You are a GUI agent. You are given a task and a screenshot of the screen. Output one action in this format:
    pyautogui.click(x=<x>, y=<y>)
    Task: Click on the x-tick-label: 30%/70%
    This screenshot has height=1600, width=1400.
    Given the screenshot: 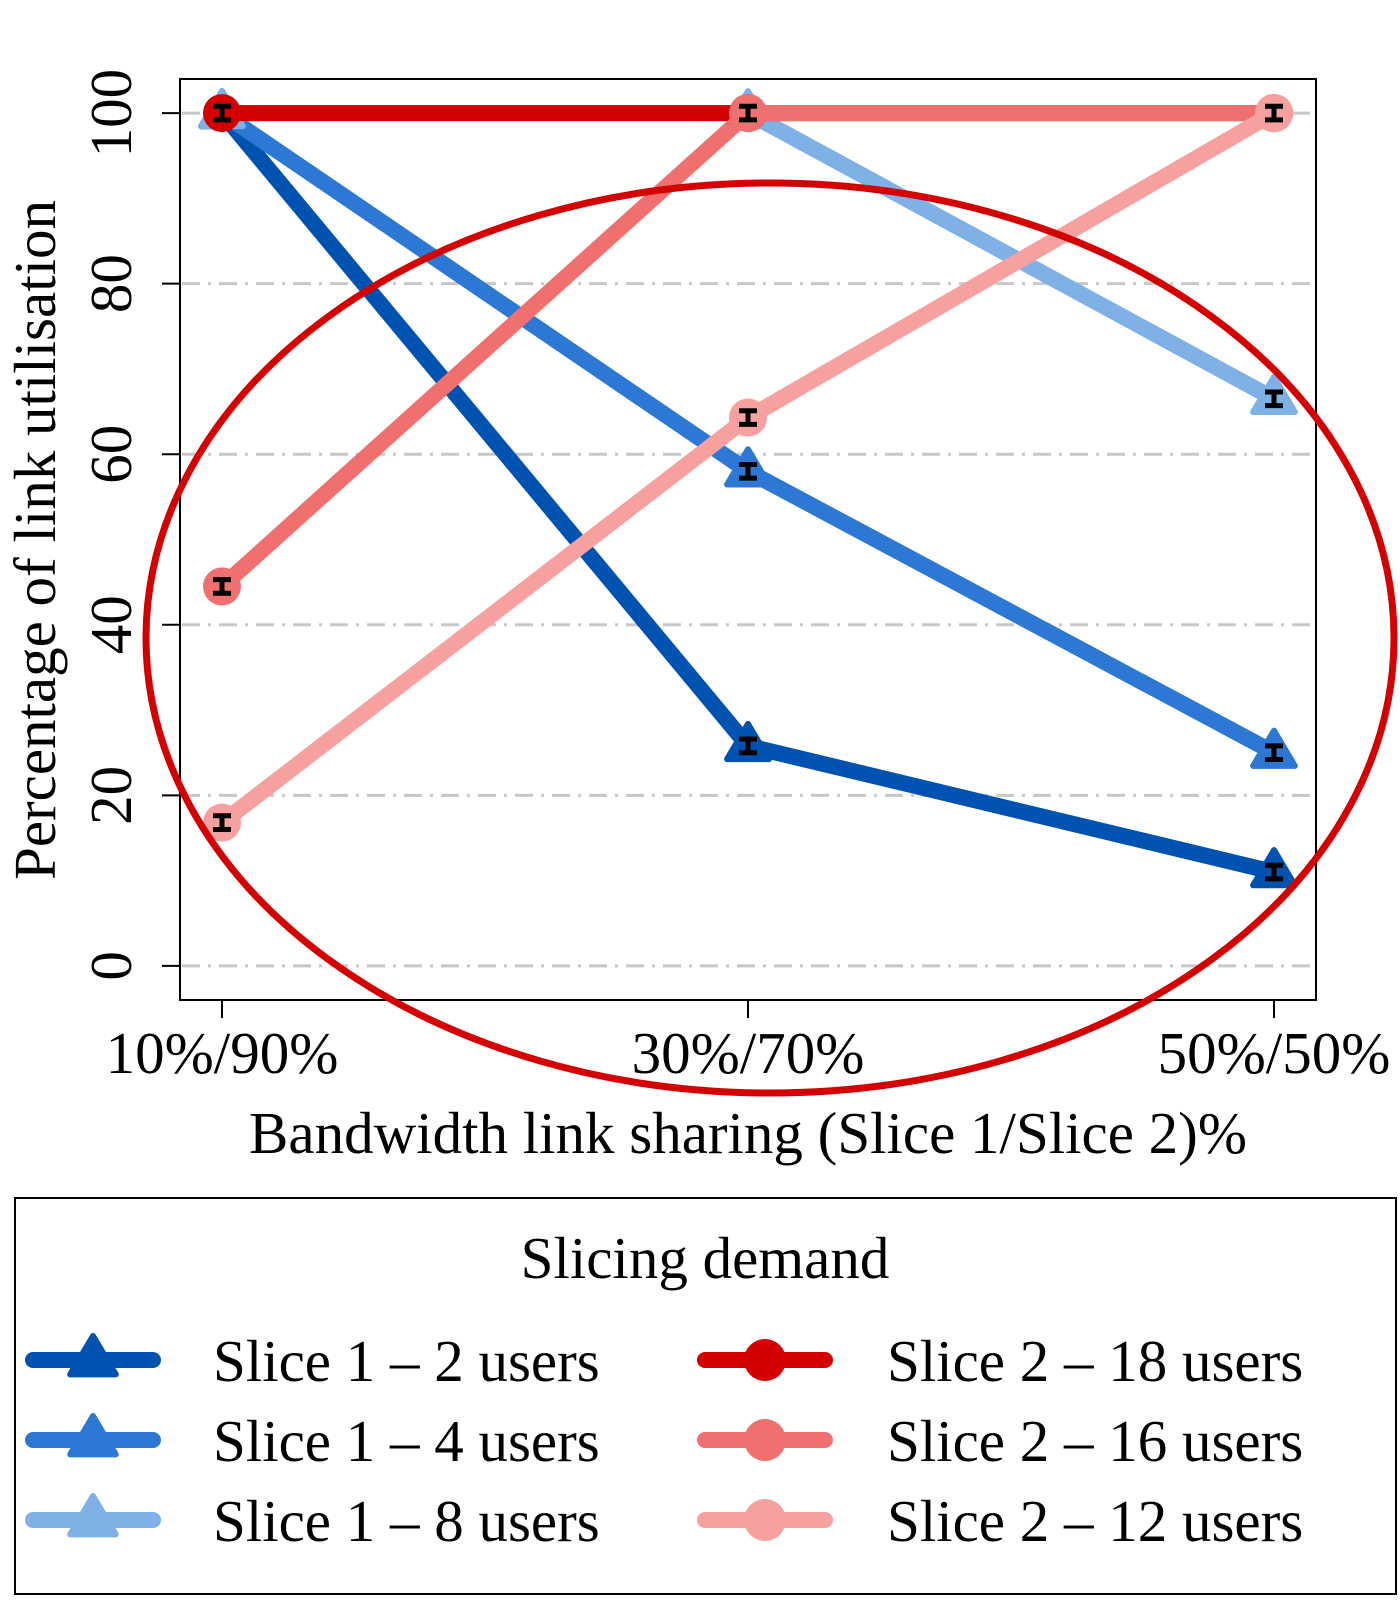 What is the action you would take?
    pyautogui.click(x=748, y=1053)
    